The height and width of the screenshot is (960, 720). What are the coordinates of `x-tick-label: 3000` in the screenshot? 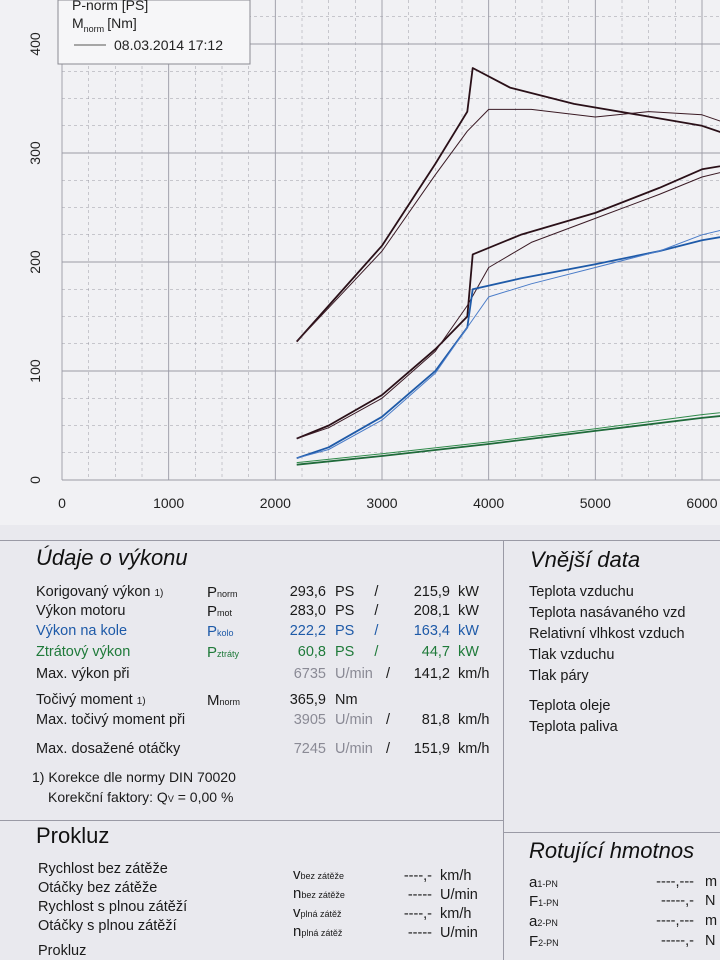 It's located at (381, 503).